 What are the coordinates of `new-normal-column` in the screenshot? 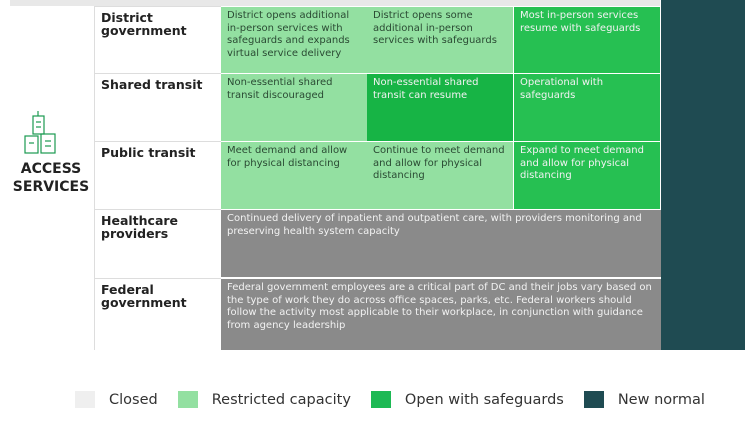 It's located at (703, 175).